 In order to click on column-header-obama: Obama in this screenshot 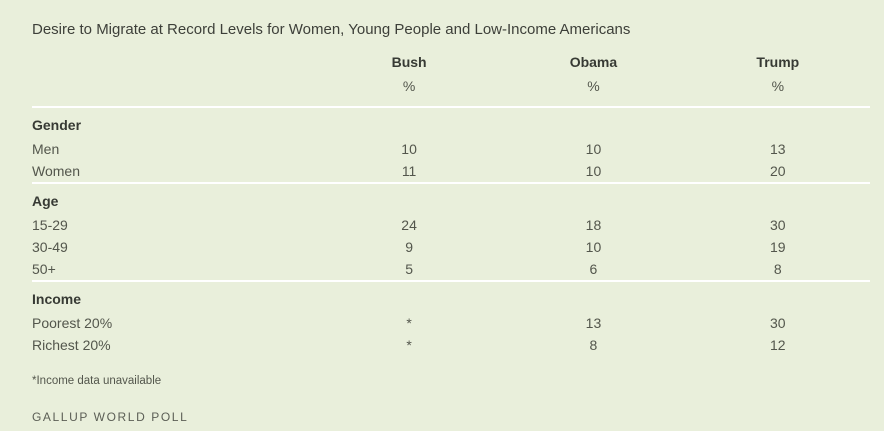, I will do `click(593, 62)`.